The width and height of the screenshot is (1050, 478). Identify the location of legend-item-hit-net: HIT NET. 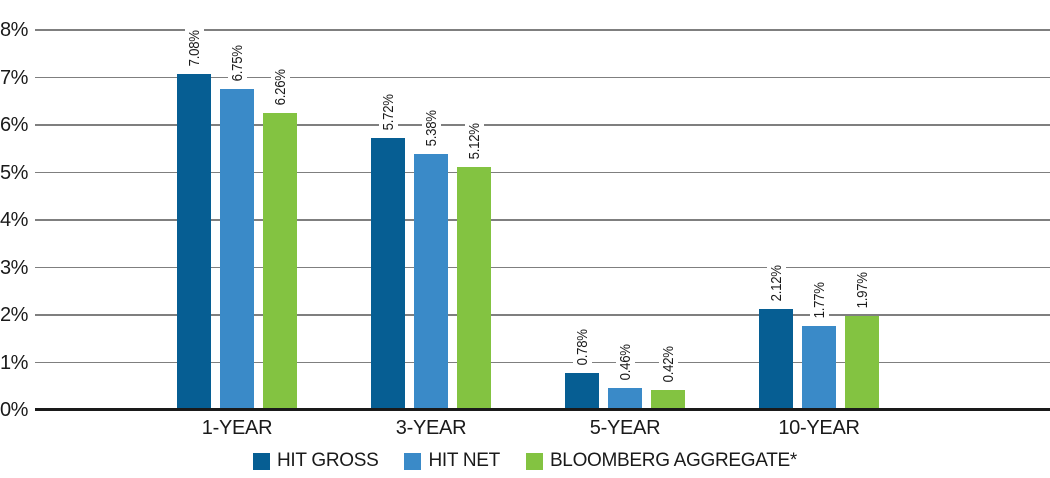
(452, 461).